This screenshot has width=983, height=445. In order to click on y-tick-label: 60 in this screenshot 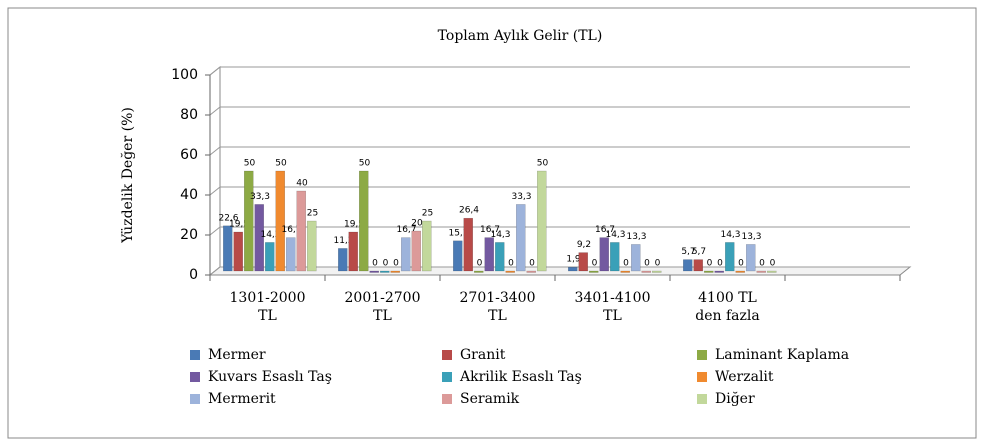, I will do `click(189, 155)`.